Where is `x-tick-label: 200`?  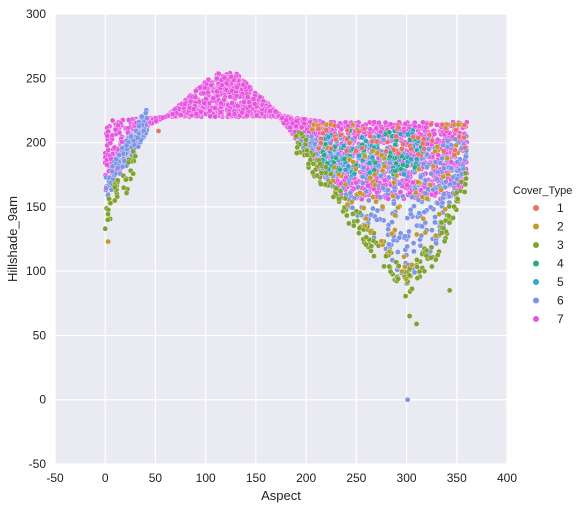
x-tick-label: 200 is located at coordinates (306, 478).